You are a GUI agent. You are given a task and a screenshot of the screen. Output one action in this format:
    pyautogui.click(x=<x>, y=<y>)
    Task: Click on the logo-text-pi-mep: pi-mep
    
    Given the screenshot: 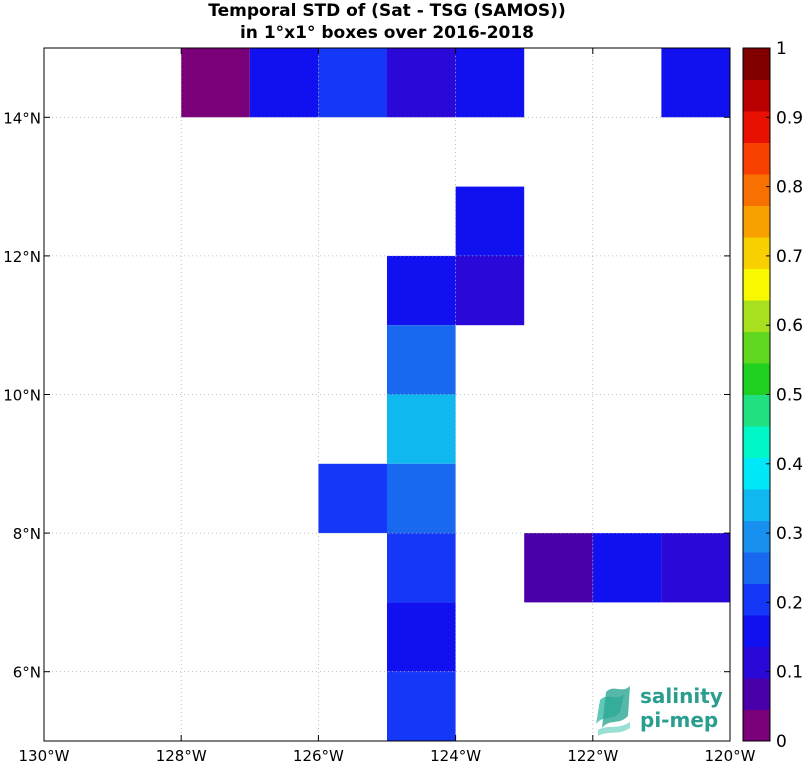 What is the action you would take?
    pyautogui.click(x=679, y=720)
    